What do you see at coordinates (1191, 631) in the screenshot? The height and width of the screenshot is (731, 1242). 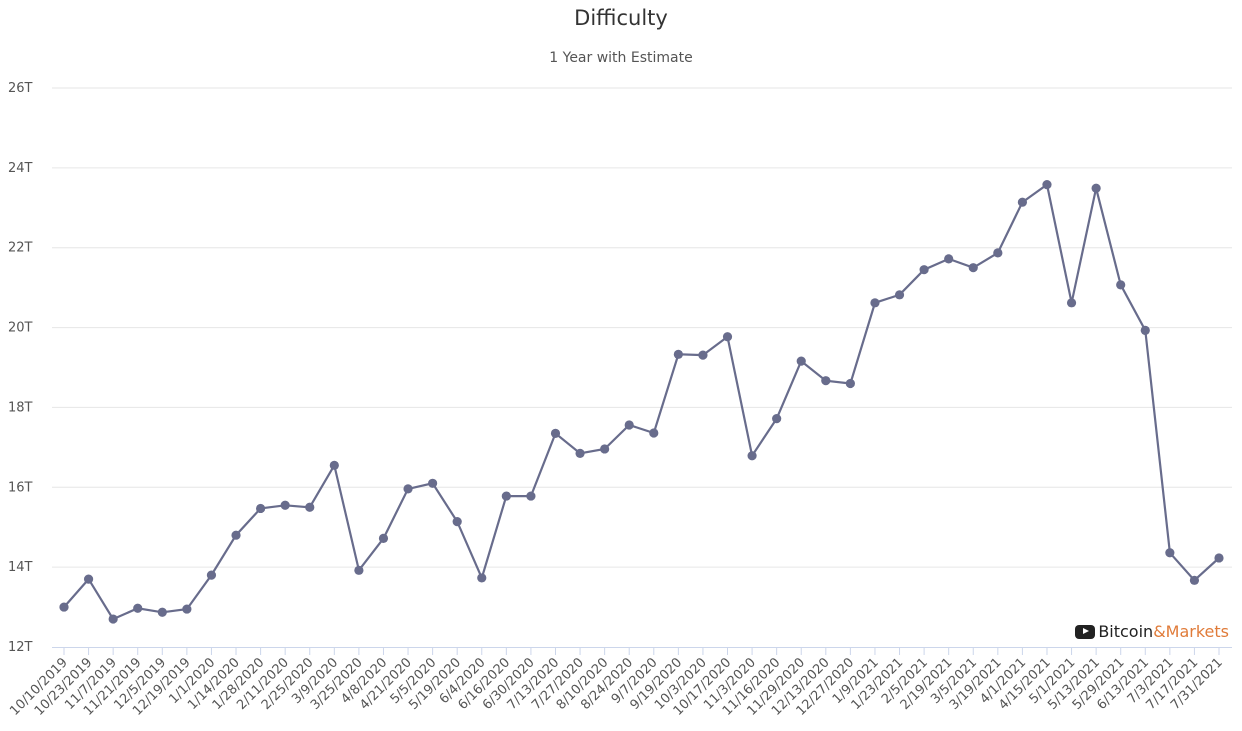 I see `brand-text-markets: &Markets` at bounding box center [1191, 631].